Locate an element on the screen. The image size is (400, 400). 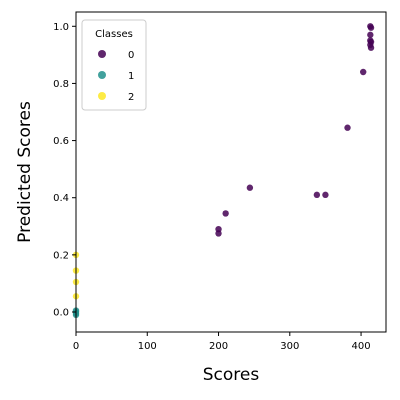
legend: Classes 0 1 2 is located at coordinates (114, 65).